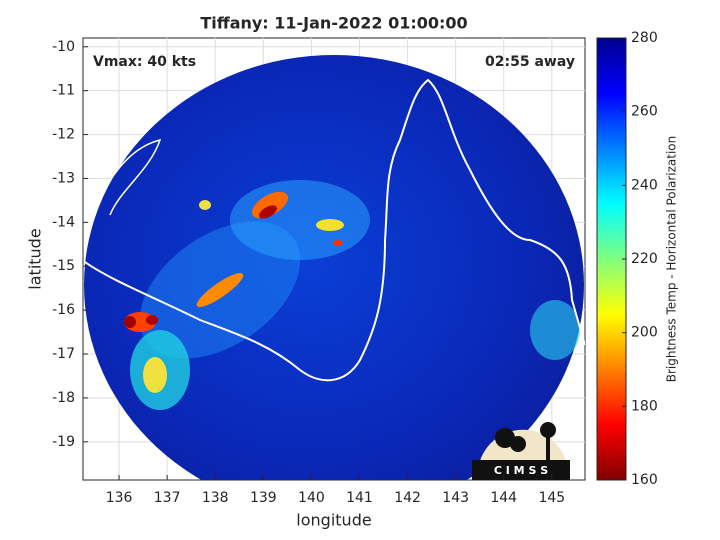  I want to click on y-tick-label: -14, so click(63, 222).